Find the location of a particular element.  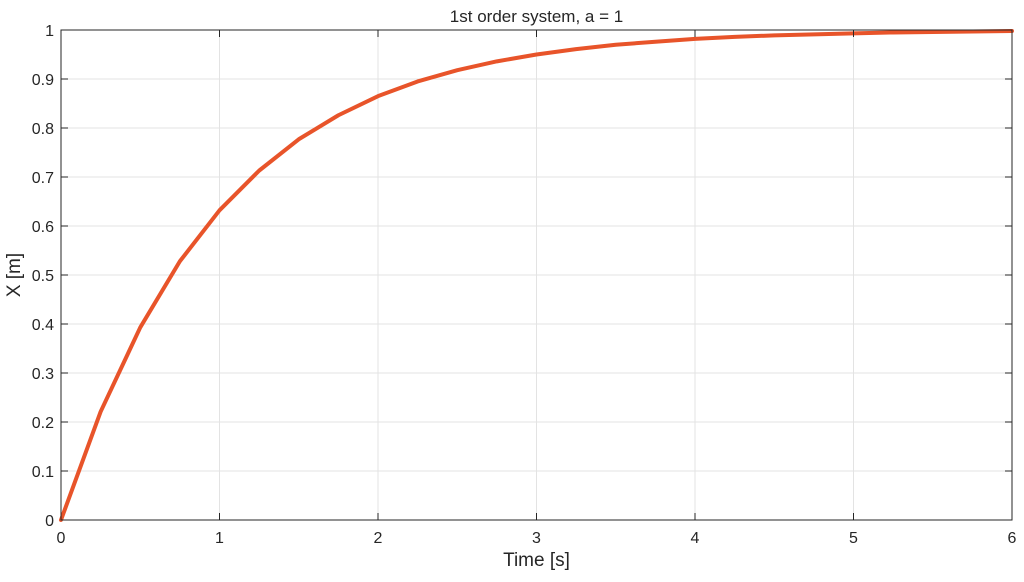

x-tick-label: 1 is located at coordinates (219, 538).